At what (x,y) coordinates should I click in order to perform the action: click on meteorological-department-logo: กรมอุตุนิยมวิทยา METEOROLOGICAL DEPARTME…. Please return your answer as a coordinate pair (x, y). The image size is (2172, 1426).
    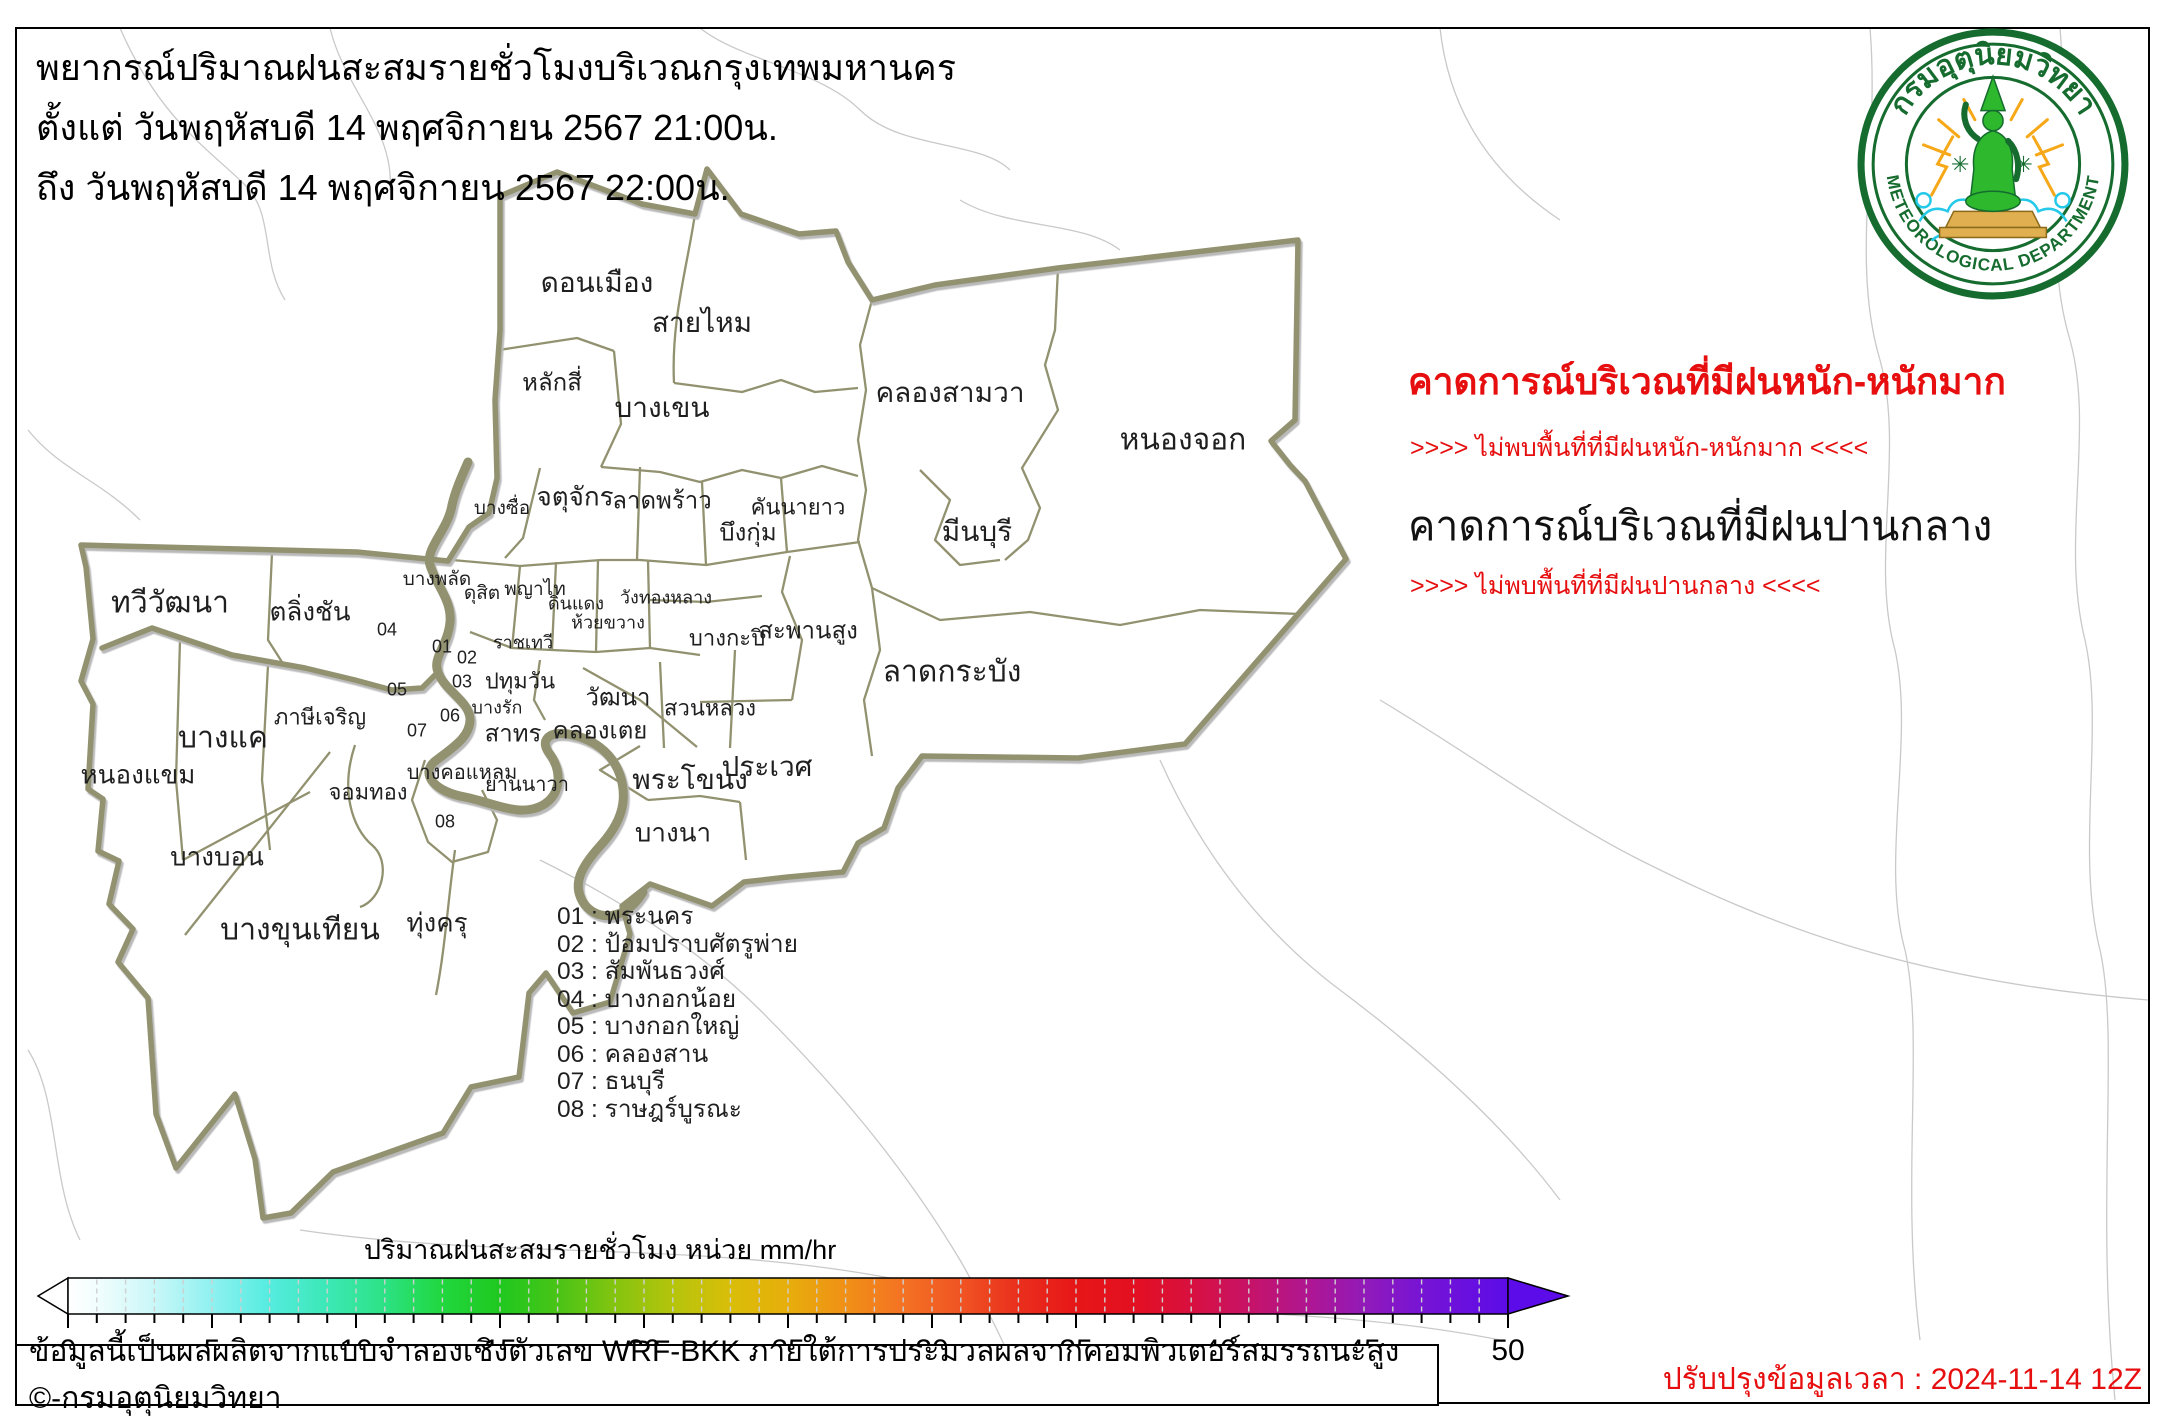
    Looking at the image, I should click on (1993, 164).